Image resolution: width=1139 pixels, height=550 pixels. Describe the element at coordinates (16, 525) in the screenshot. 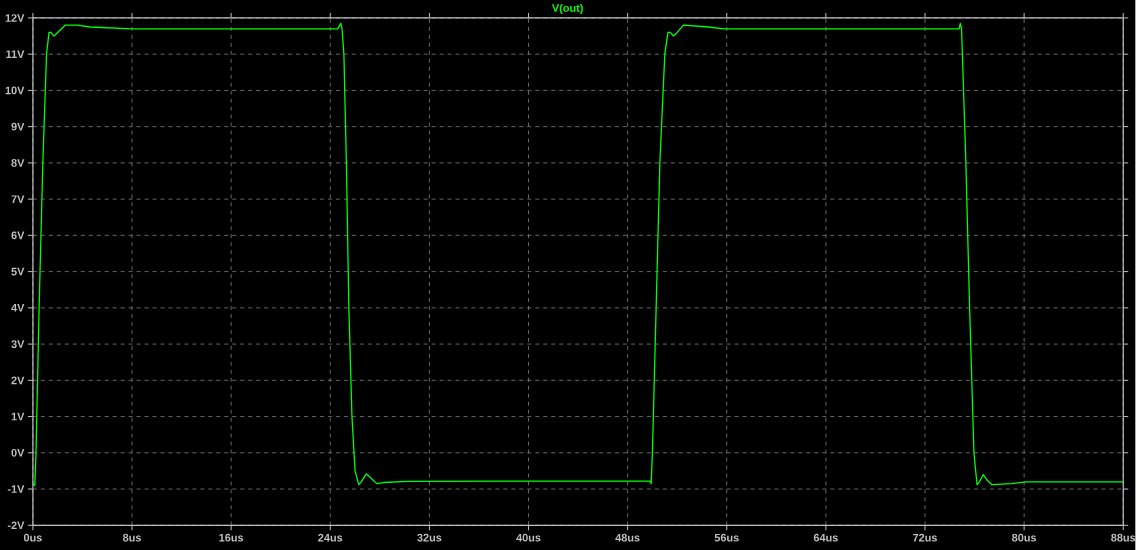

I see `y-tick-label: -2V` at that location.